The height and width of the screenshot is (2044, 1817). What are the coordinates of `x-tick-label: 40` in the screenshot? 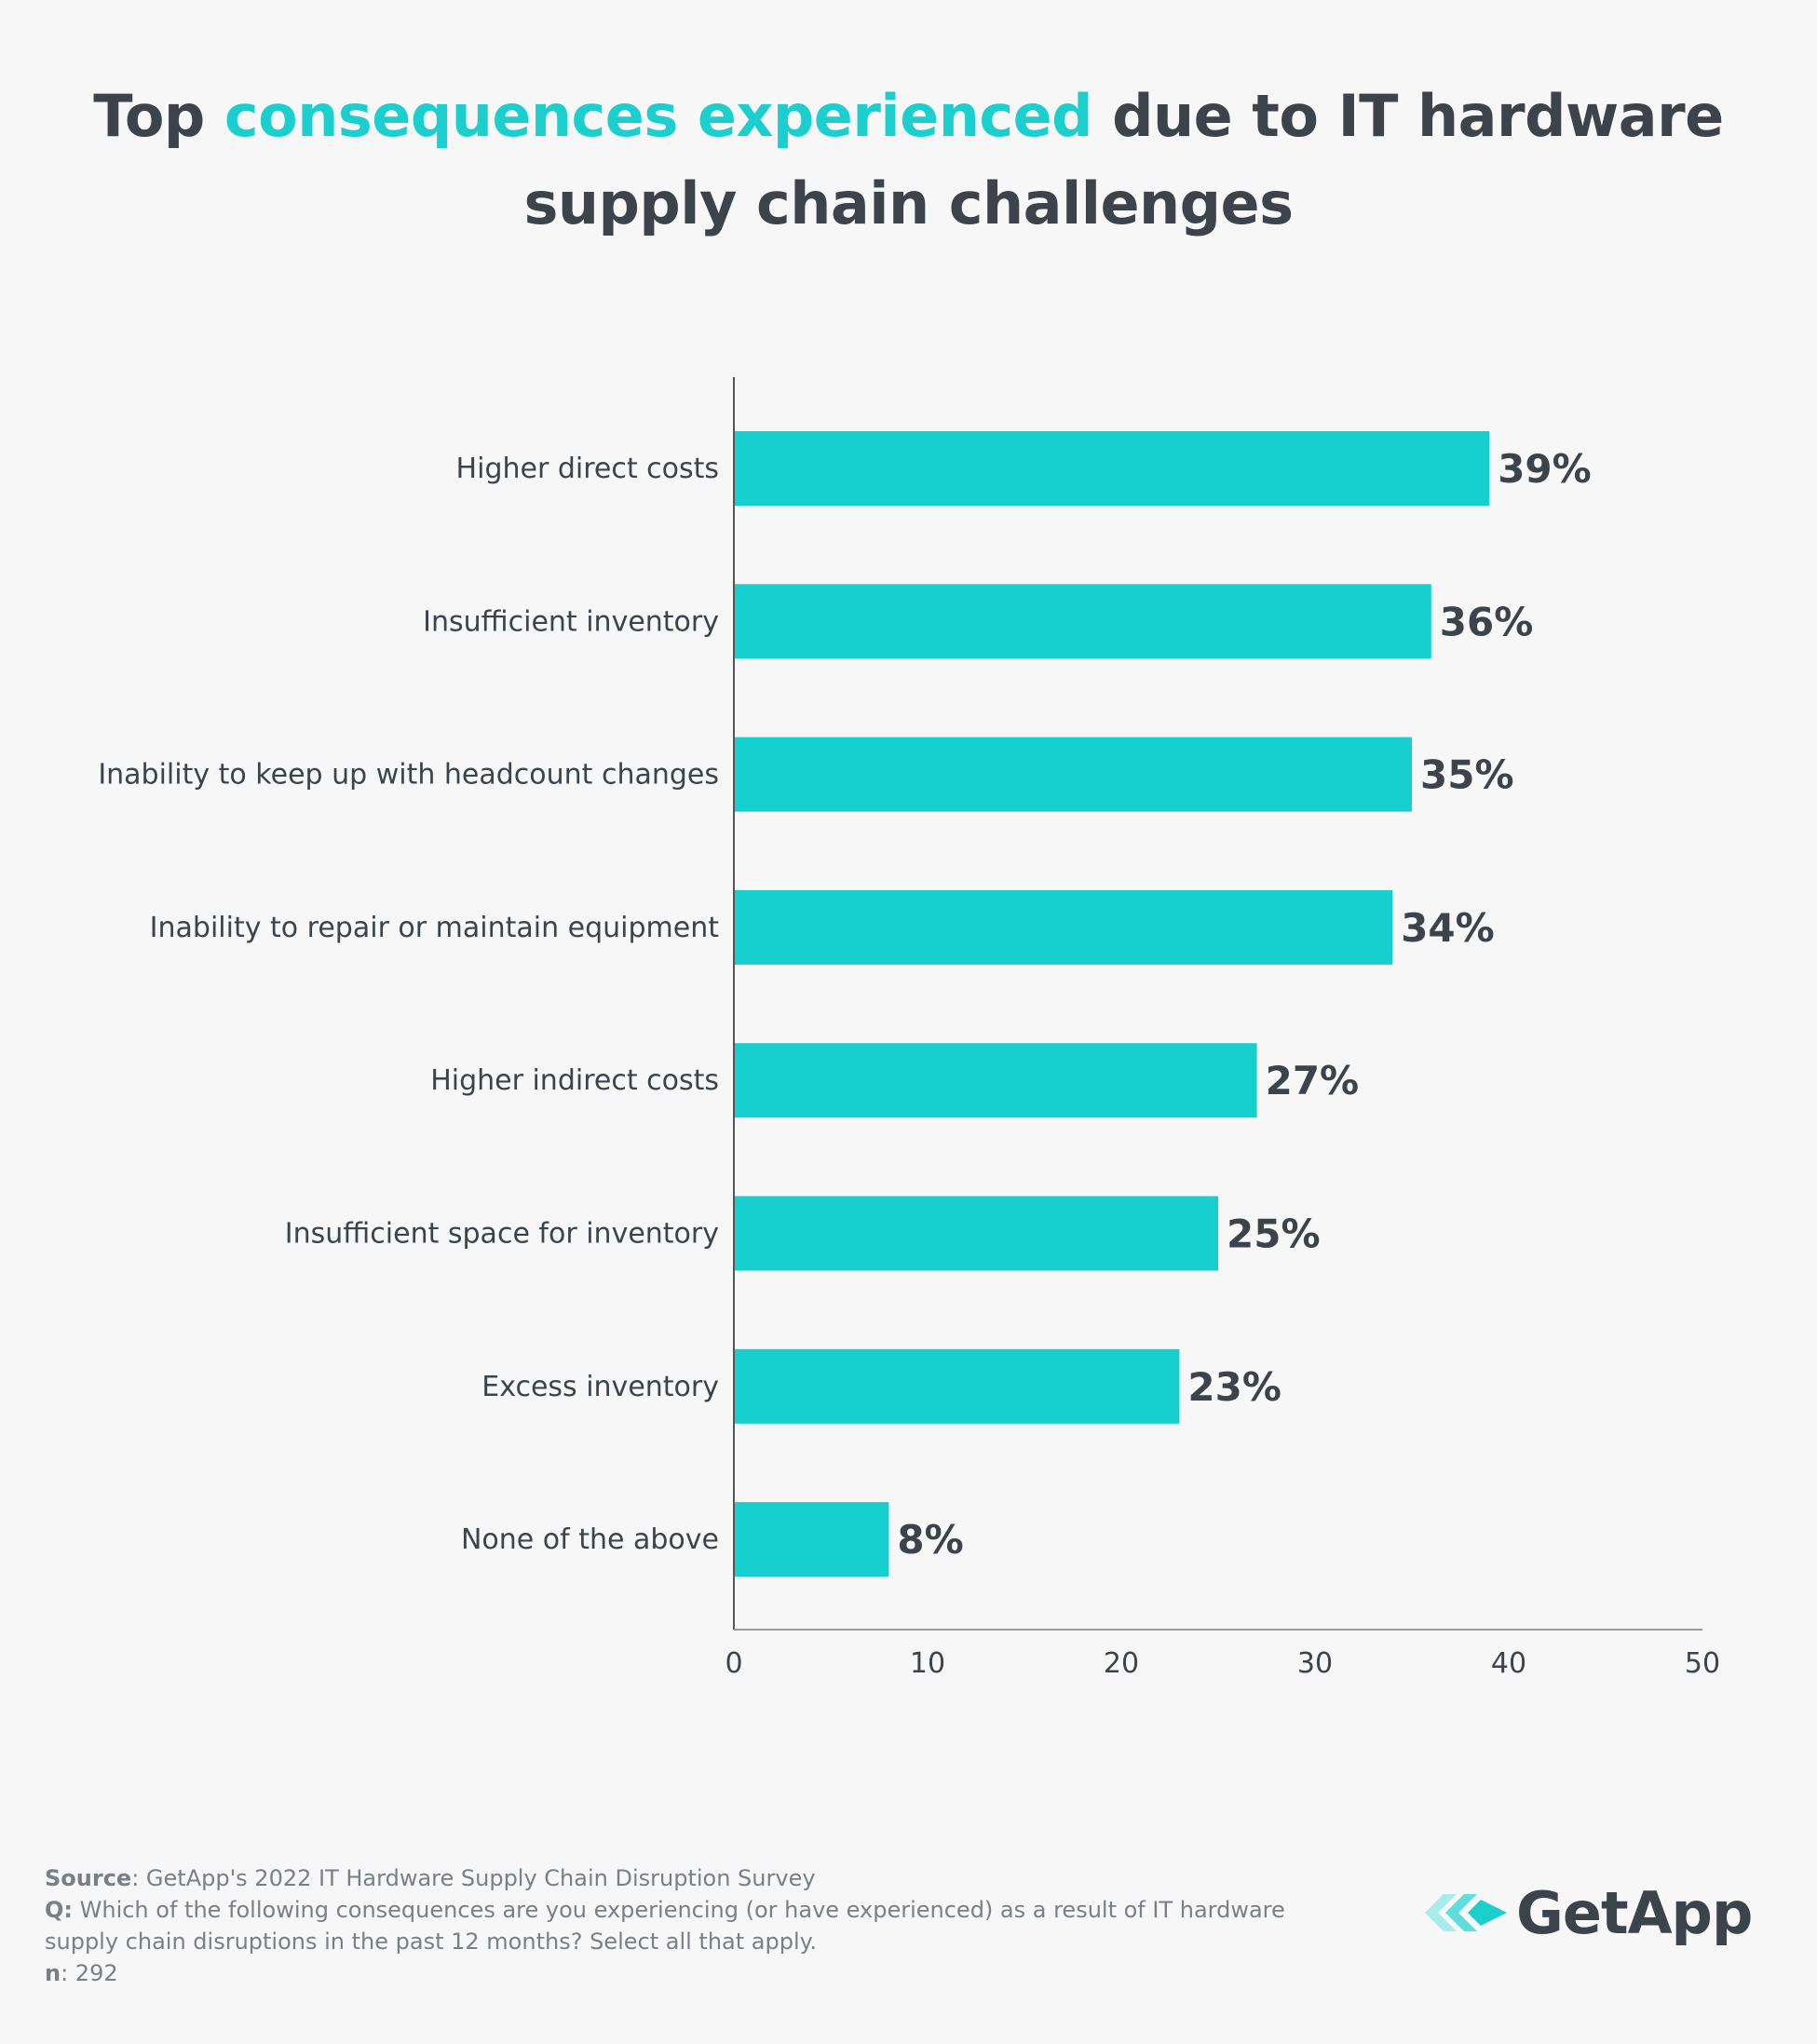 It's located at (1508, 1663).